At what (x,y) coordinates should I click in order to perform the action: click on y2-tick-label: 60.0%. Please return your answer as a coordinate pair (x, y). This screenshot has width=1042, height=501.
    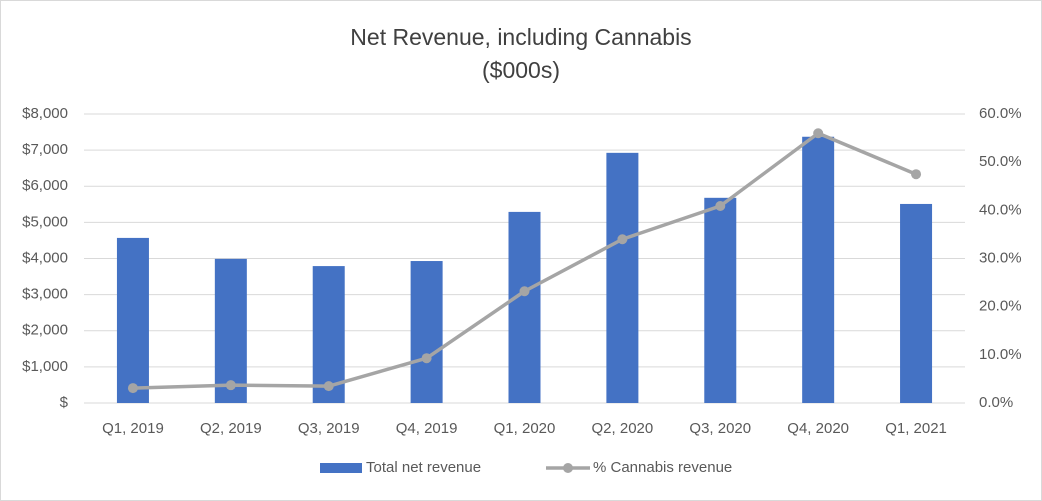
    Looking at the image, I should click on (1000, 113).